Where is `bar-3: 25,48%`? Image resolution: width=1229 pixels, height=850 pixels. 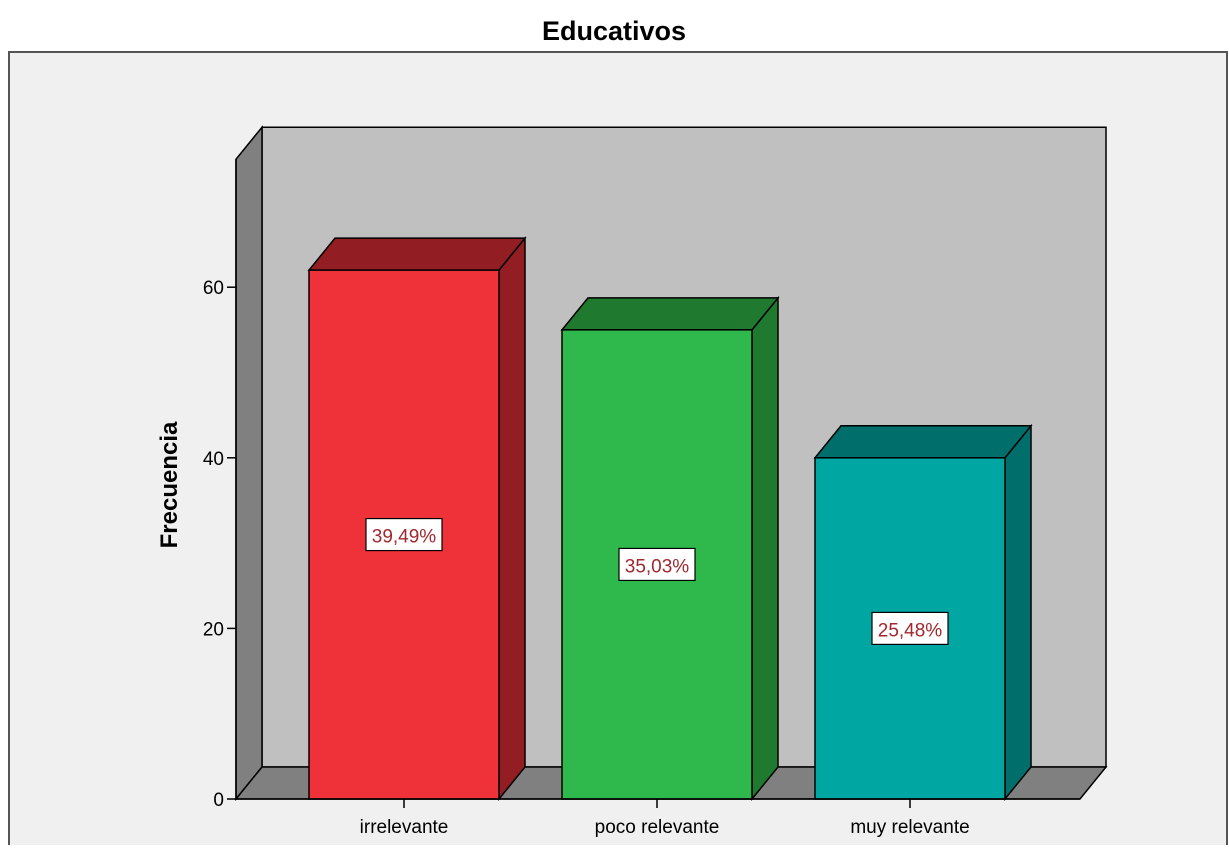 bar-3: 25,48% is located at coordinates (923, 612).